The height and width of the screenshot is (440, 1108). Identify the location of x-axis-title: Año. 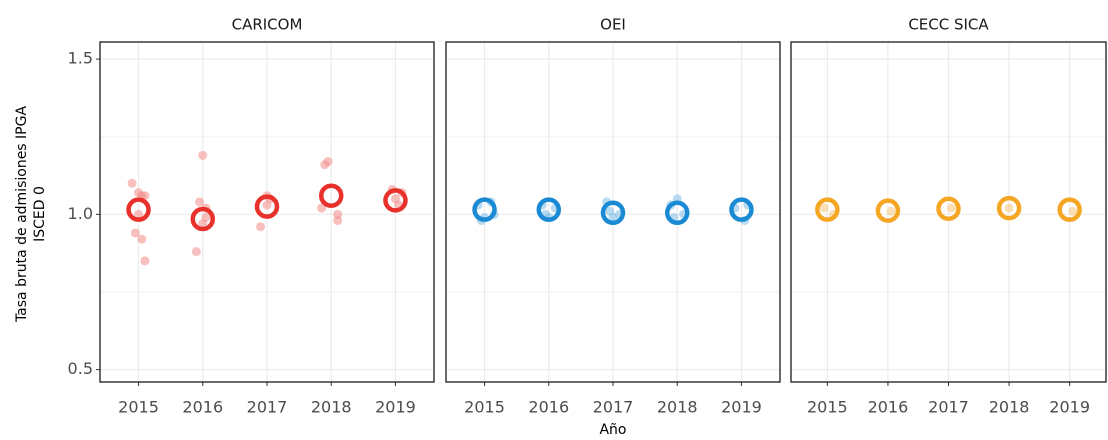
(612, 430).